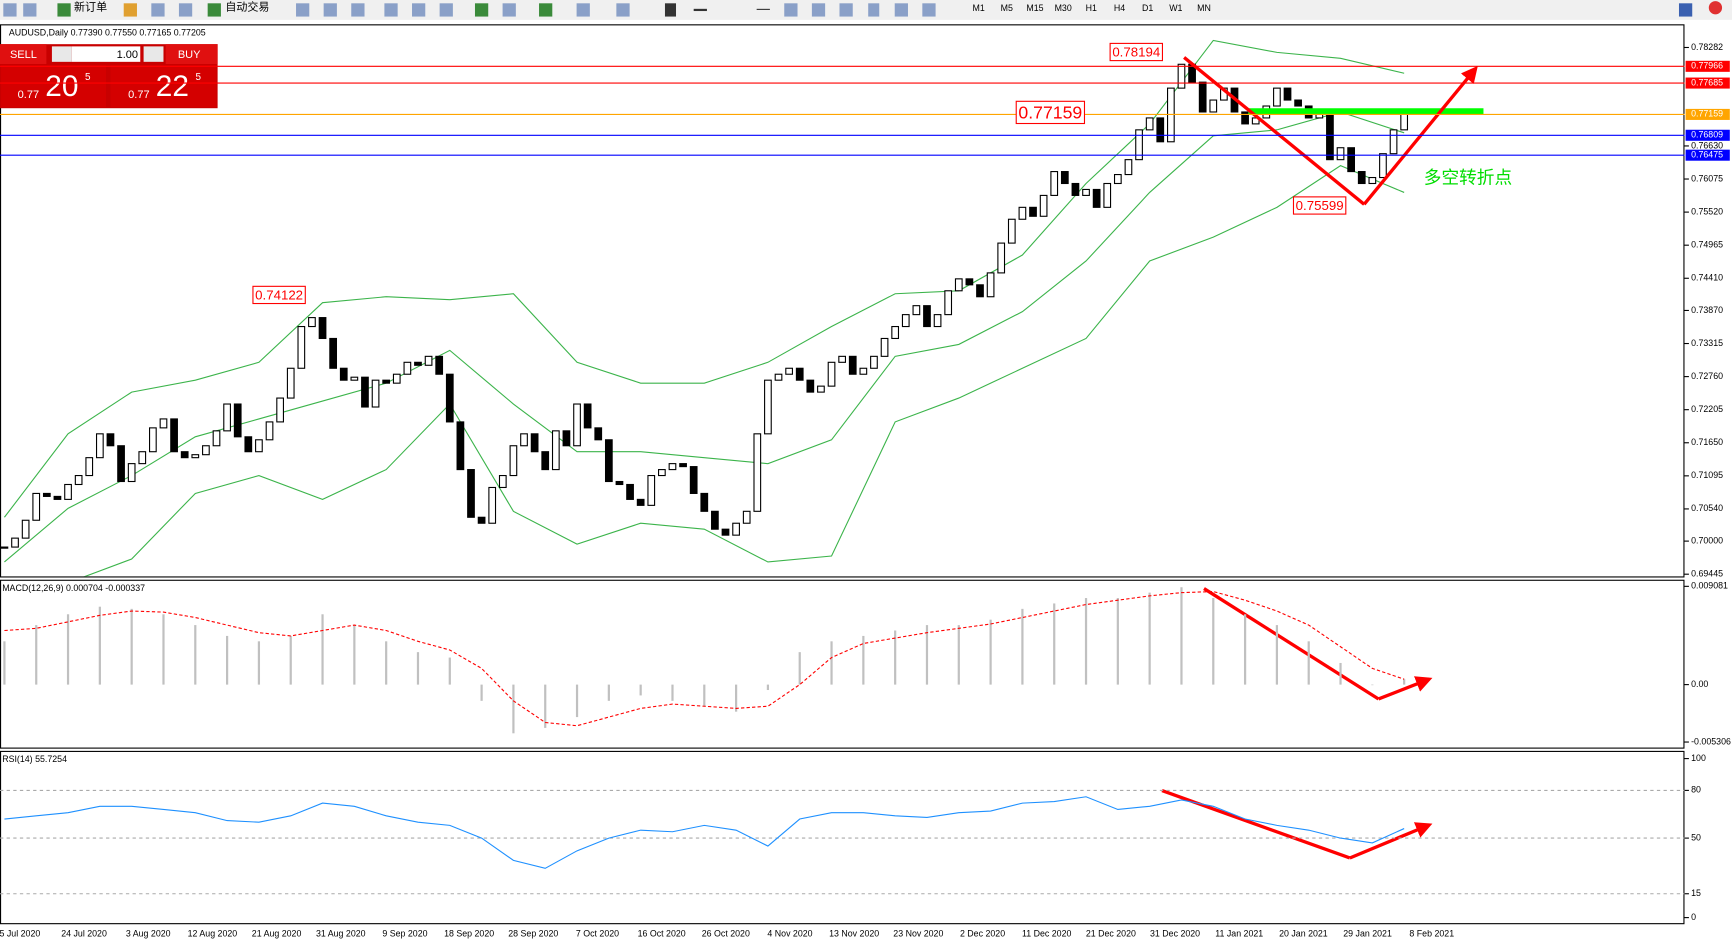 The width and height of the screenshot is (1732, 943). What do you see at coordinates (1119, 8) in the screenshot?
I see `timeframe-button: H4` at bounding box center [1119, 8].